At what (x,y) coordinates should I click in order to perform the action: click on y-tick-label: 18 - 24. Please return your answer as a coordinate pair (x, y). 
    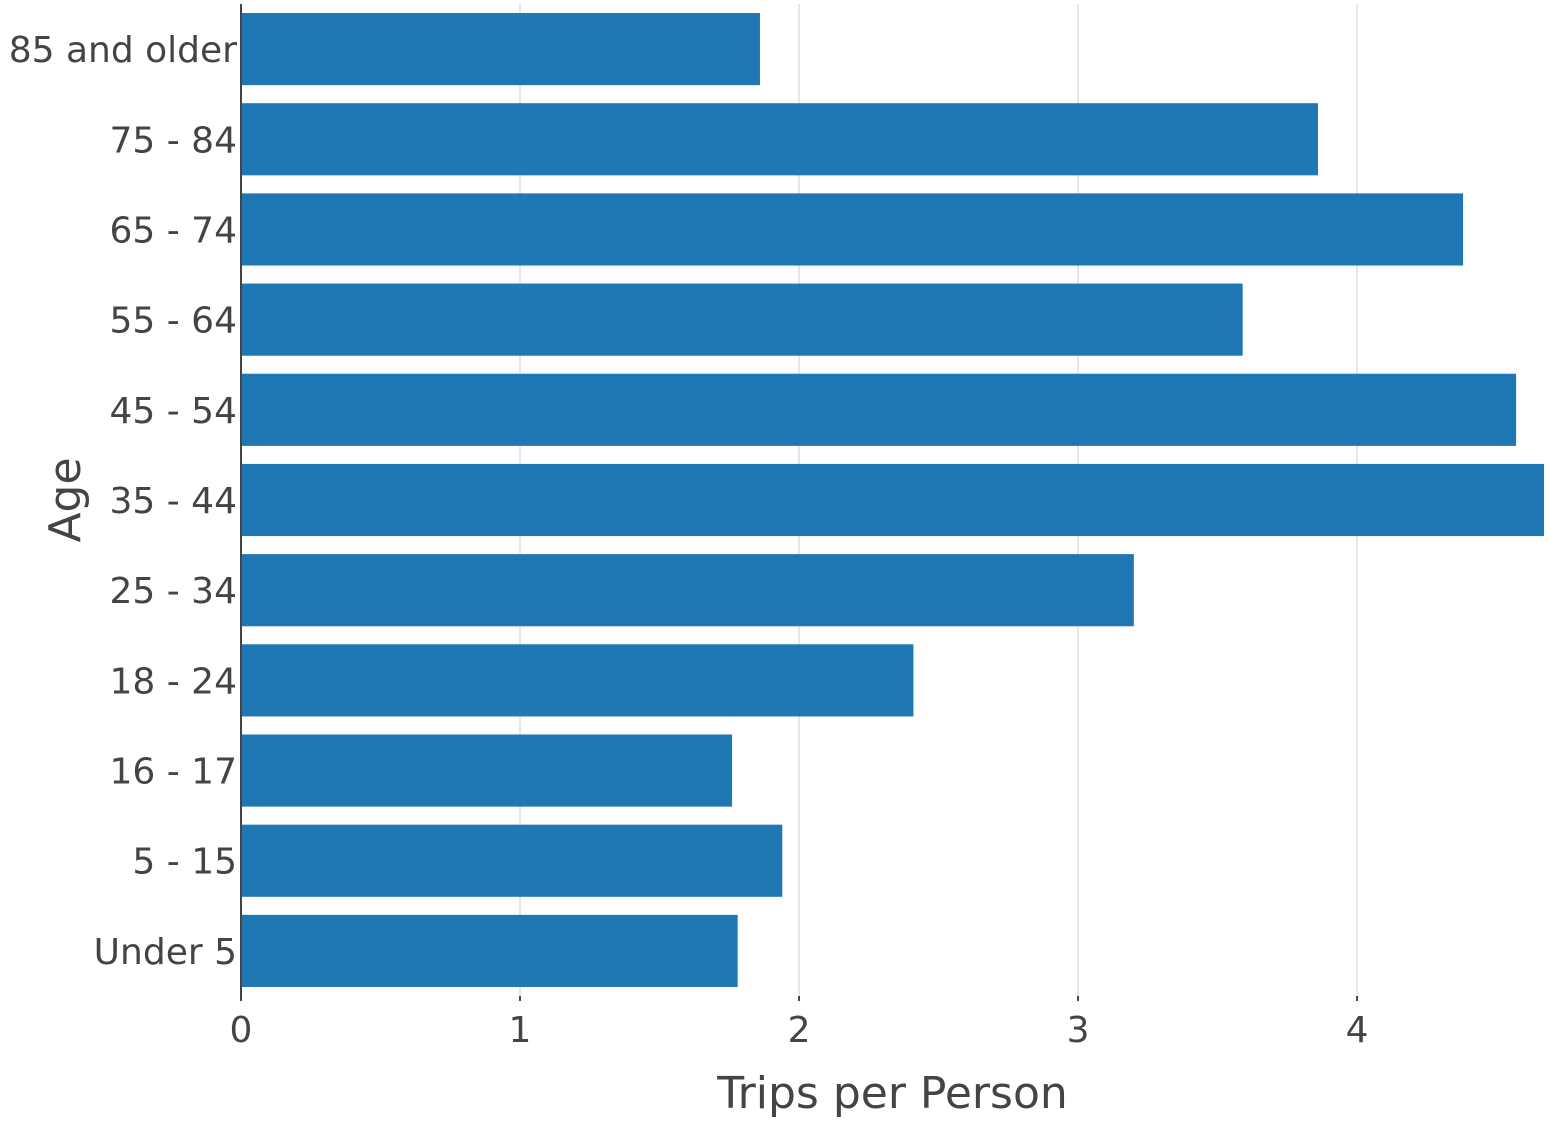
    Looking at the image, I should click on (174, 681).